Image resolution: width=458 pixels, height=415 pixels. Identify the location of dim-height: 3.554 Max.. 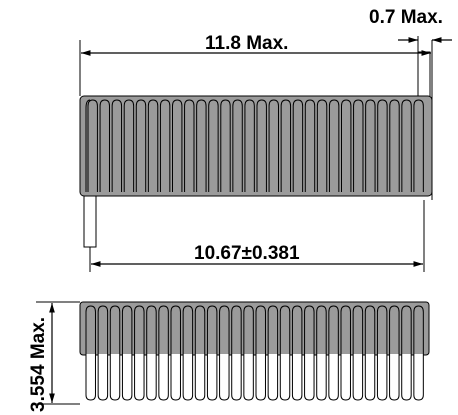
(38, 364).